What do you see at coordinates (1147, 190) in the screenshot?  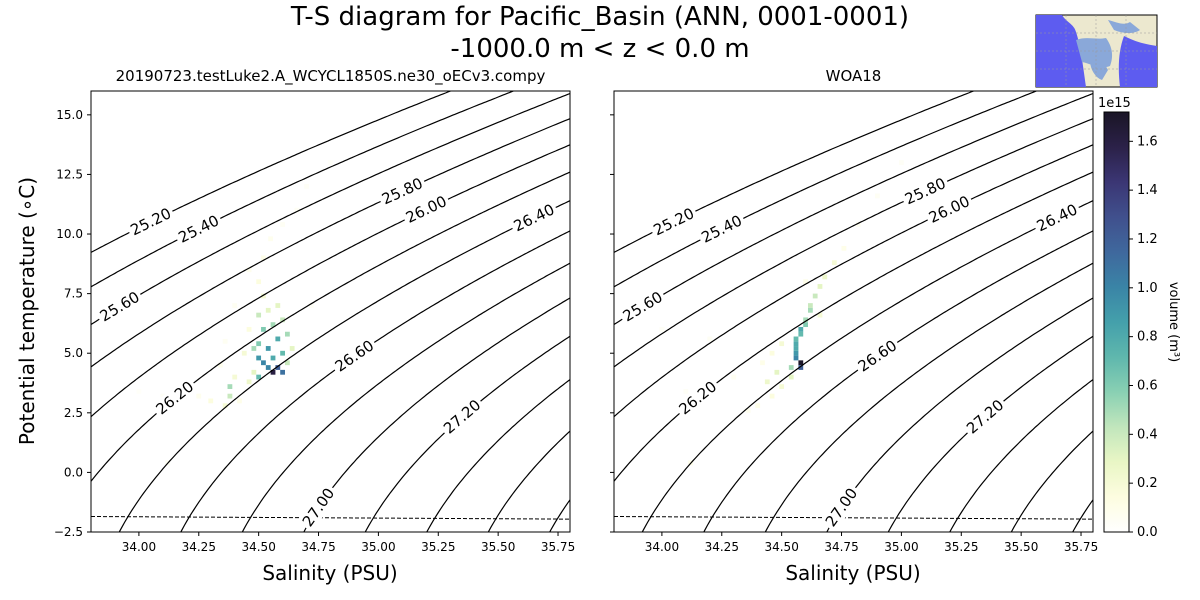 I see `colorbar-tick-label: 1.4` at bounding box center [1147, 190].